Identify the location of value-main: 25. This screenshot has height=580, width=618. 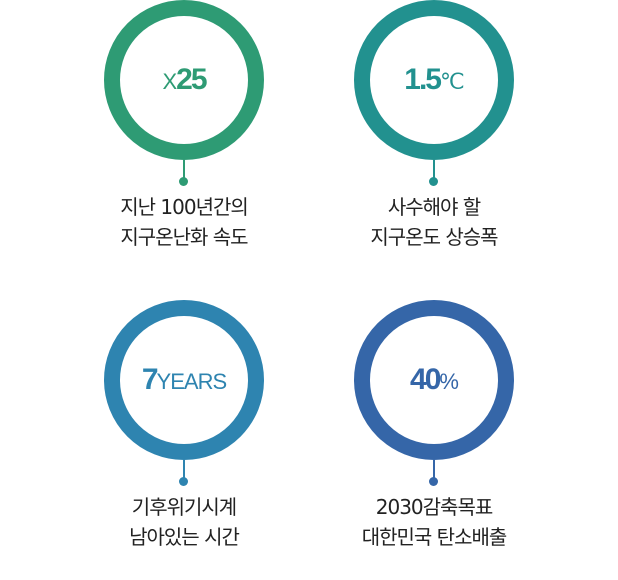
(191, 79).